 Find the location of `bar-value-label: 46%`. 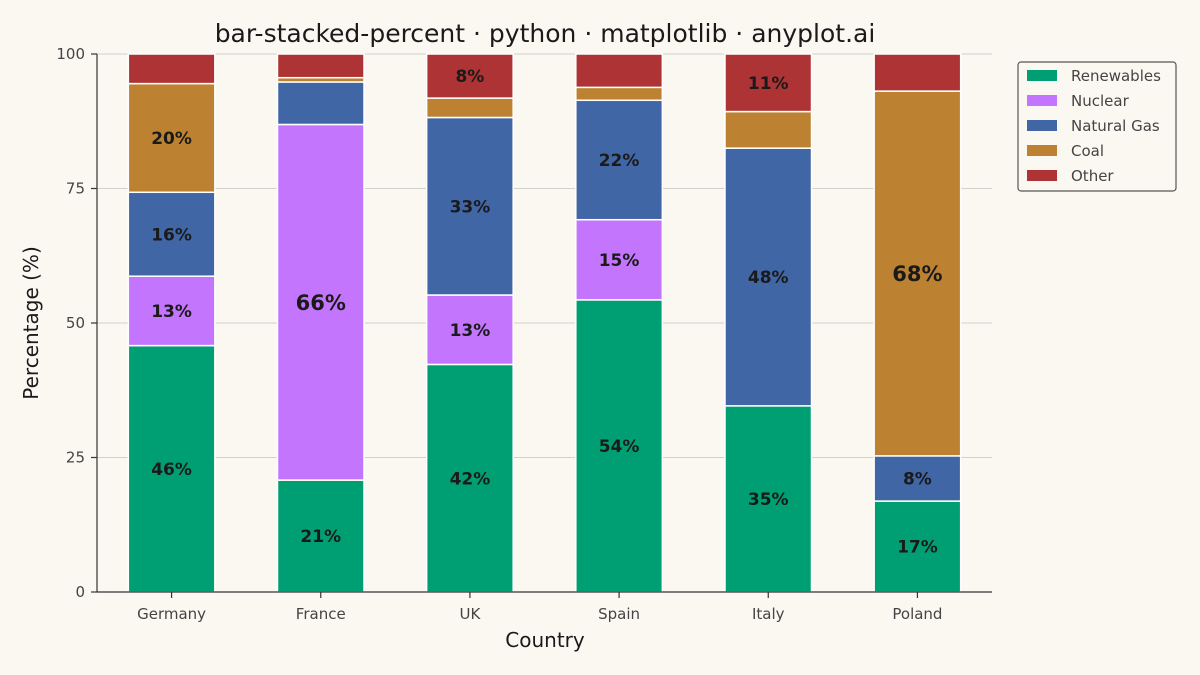

bar-value-label: 46% is located at coordinates (171, 470).